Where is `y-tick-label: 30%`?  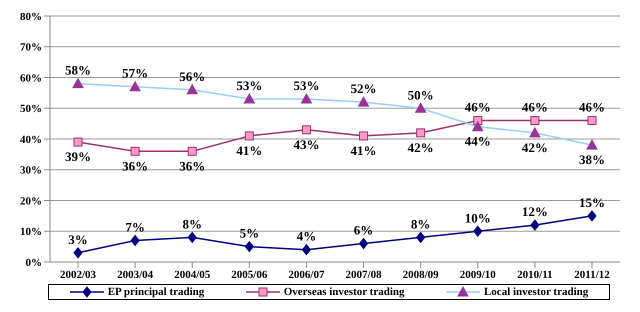 y-tick-label: 30% is located at coordinates (31, 170).